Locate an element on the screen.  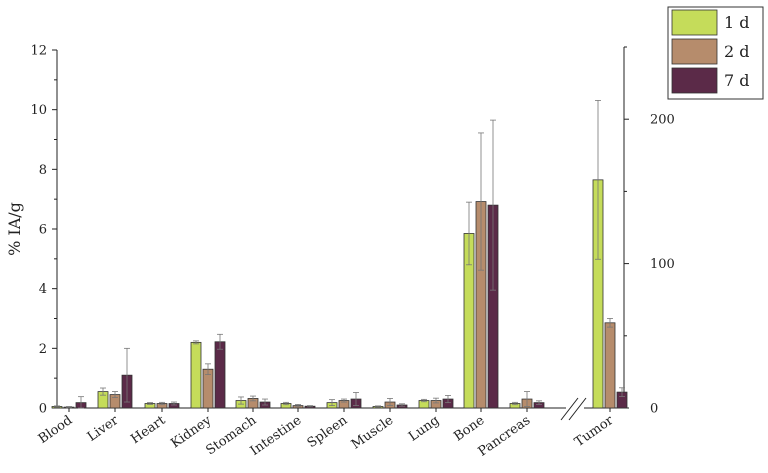
right-tick-label: 200 is located at coordinates (662, 120).